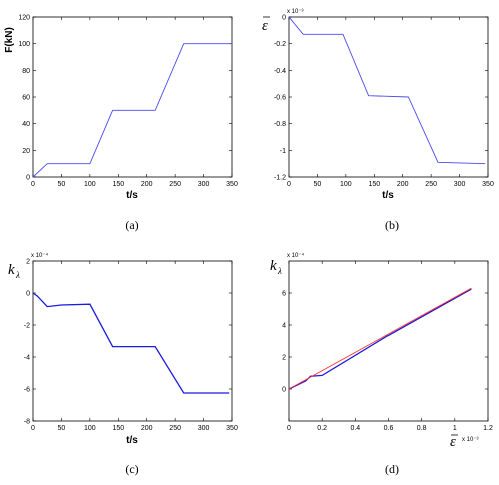 The width and height of the screenshot is (499, 485). I want to click on y-tick-label: 4, so click(284, 326).